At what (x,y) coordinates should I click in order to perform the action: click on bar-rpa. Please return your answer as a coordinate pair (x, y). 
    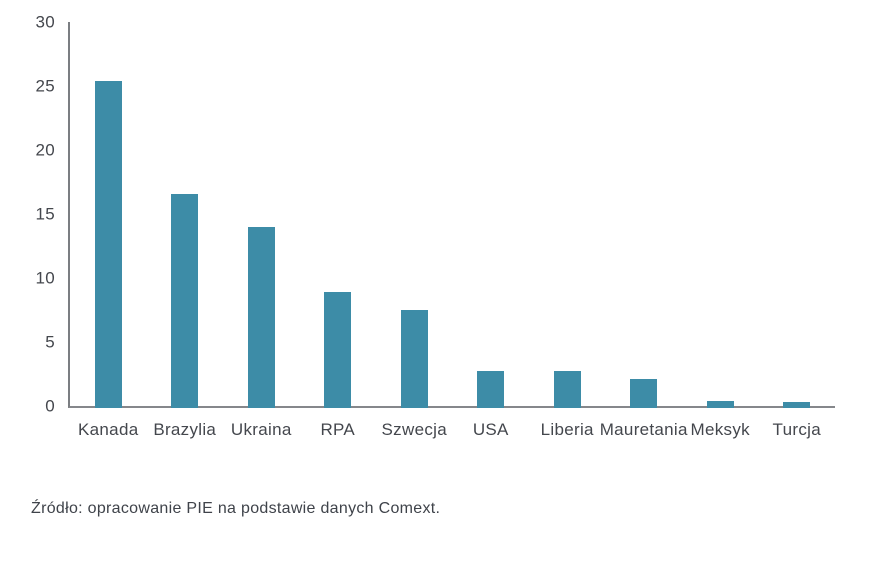
    Looking at the image, I should click on (338, 350).